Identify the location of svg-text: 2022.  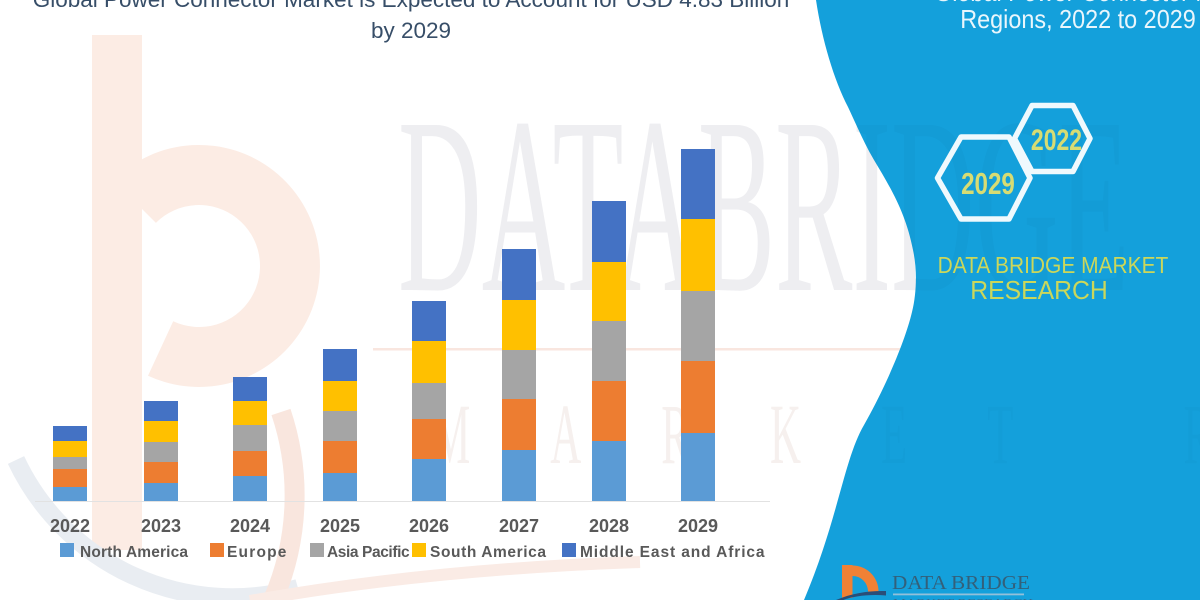
(1056, 139).